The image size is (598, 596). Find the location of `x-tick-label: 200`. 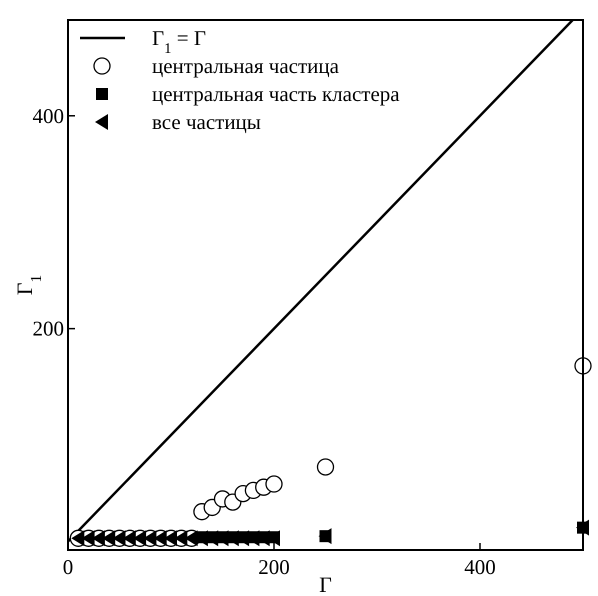

x-tick-label: 200 is located at coordinates (274, 567).